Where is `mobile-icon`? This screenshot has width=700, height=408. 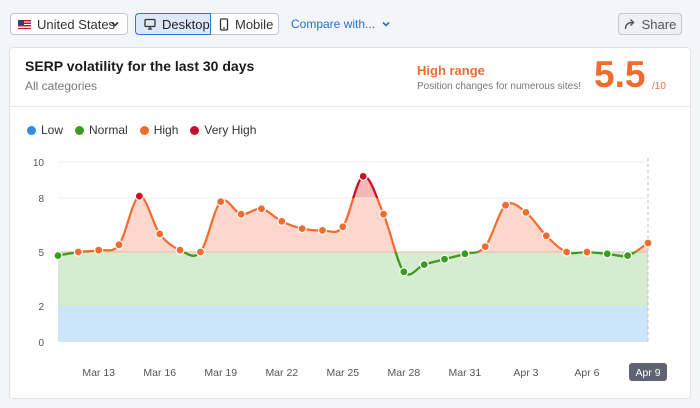
mobile-icon is located at coordinates (224, 24).